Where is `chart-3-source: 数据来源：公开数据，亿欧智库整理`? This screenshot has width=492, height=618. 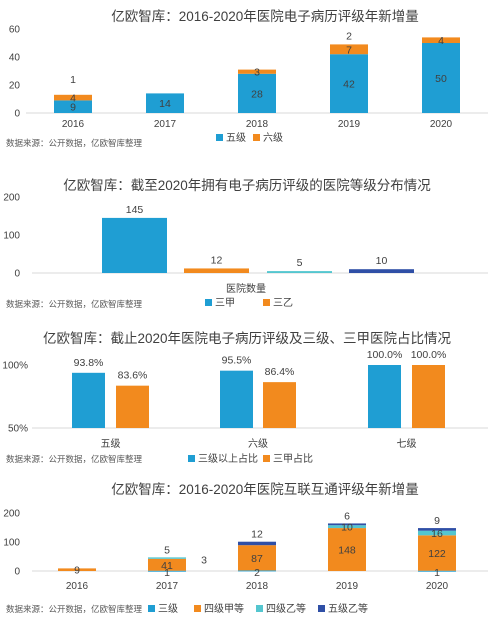
chart-3-source: 数据来源：公开数据，亿欧智库整理 is located at coordinates (74, 459).